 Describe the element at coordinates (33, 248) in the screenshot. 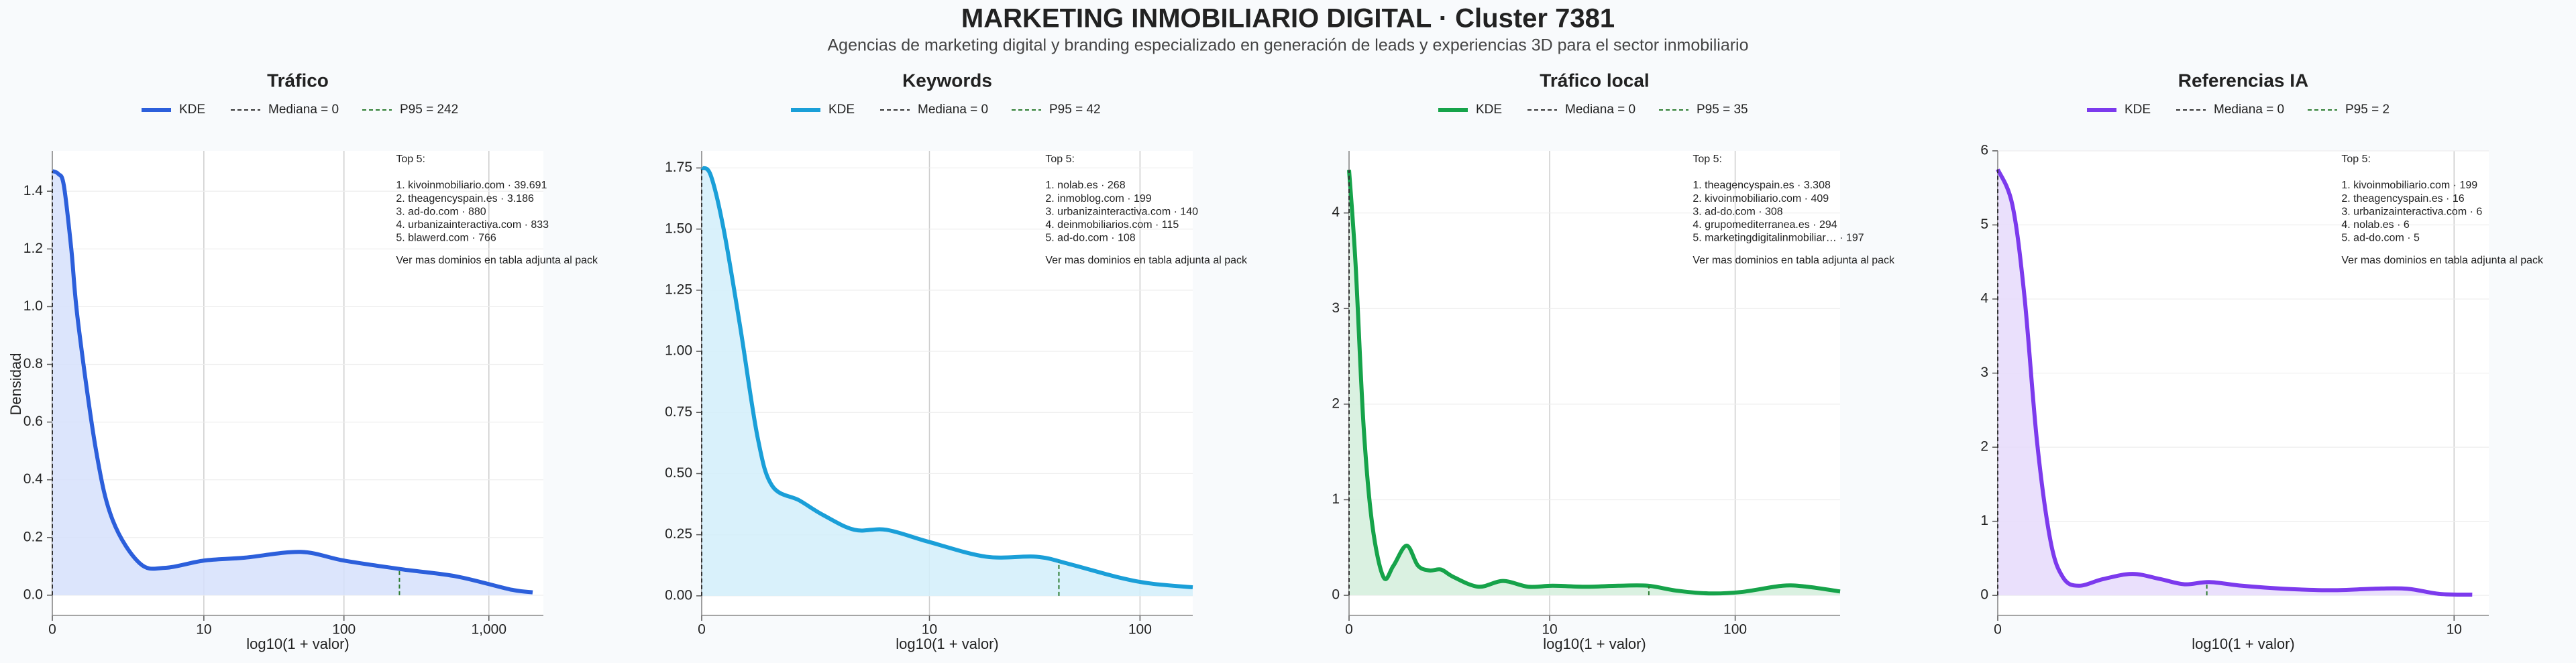

I see `y-tick-label: 1.2` at that location.